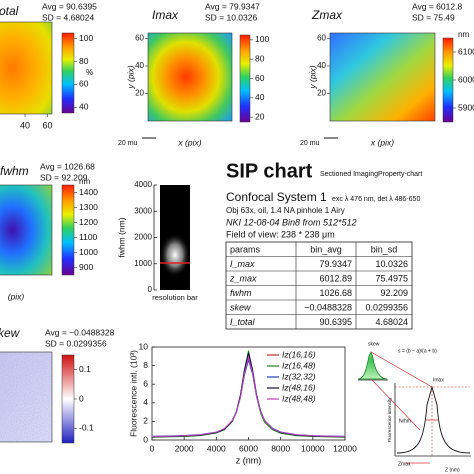 This screenshot has width=474, height=474. What do you see at coordinates (321, 38) in the screenshot?
I see `y-tick-label: 60` at bounding box center [321, 38].